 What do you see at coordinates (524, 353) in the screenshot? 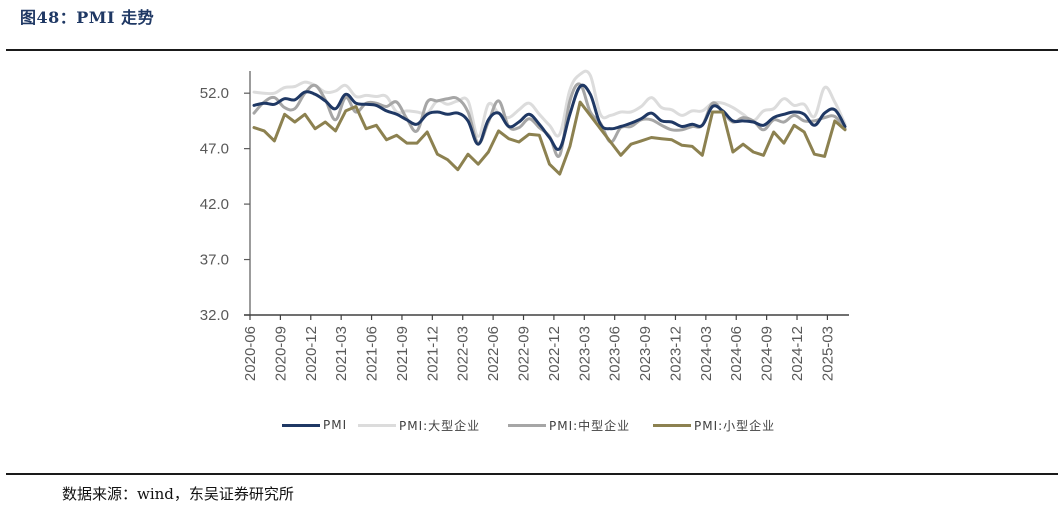
I see `x-tick-label: 2022-09` at bounding box center [524, 353].